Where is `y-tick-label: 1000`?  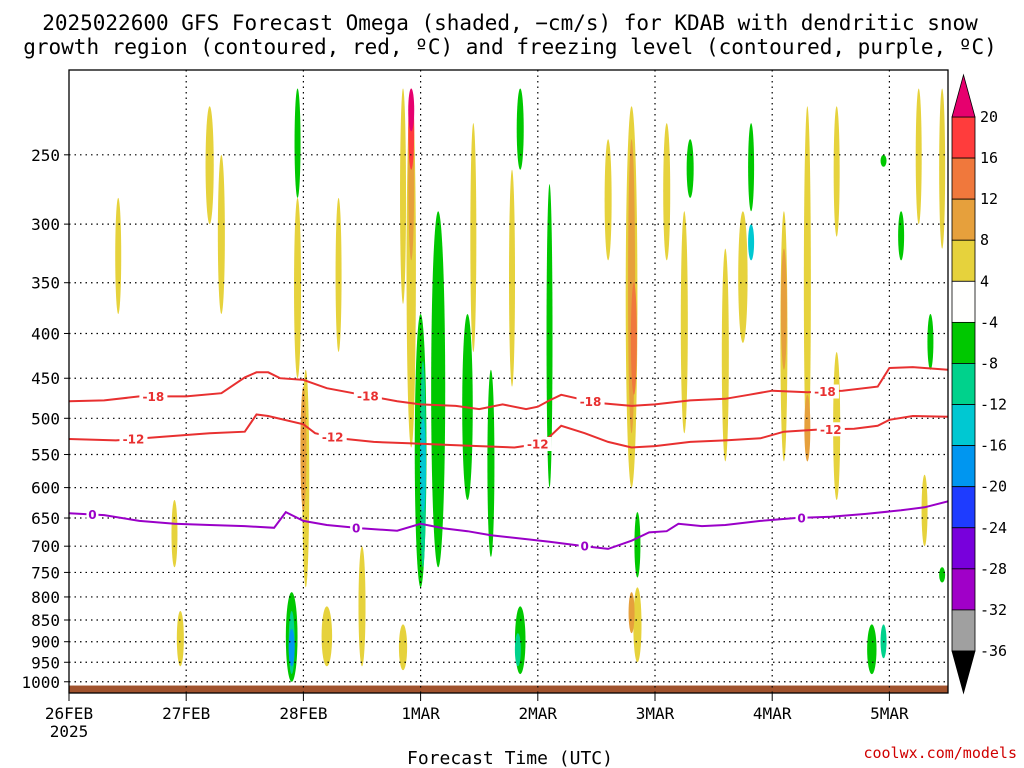
y-tick-label: 1000 is located at coordinates (40, 682).